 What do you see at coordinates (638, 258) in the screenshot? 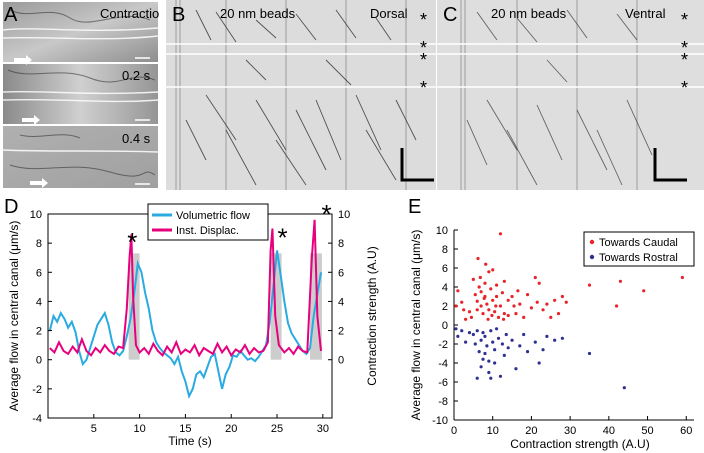
I see `legend-label-1: Towards Rostral` at bounding box center [638, 258].